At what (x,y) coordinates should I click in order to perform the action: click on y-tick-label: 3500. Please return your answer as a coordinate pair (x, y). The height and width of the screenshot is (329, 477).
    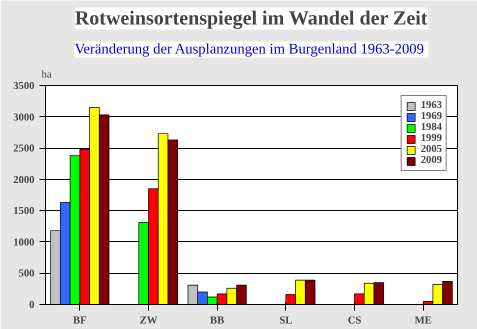
    Looking at the image, I should click on (23, 86).